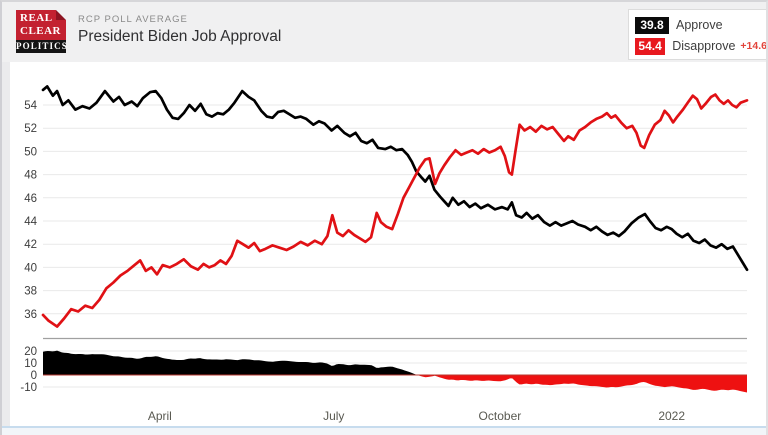 The image size is (768, 435). I want to click on poll-average-kicker: RCP POLL AVERAGE, so click(133, 19).